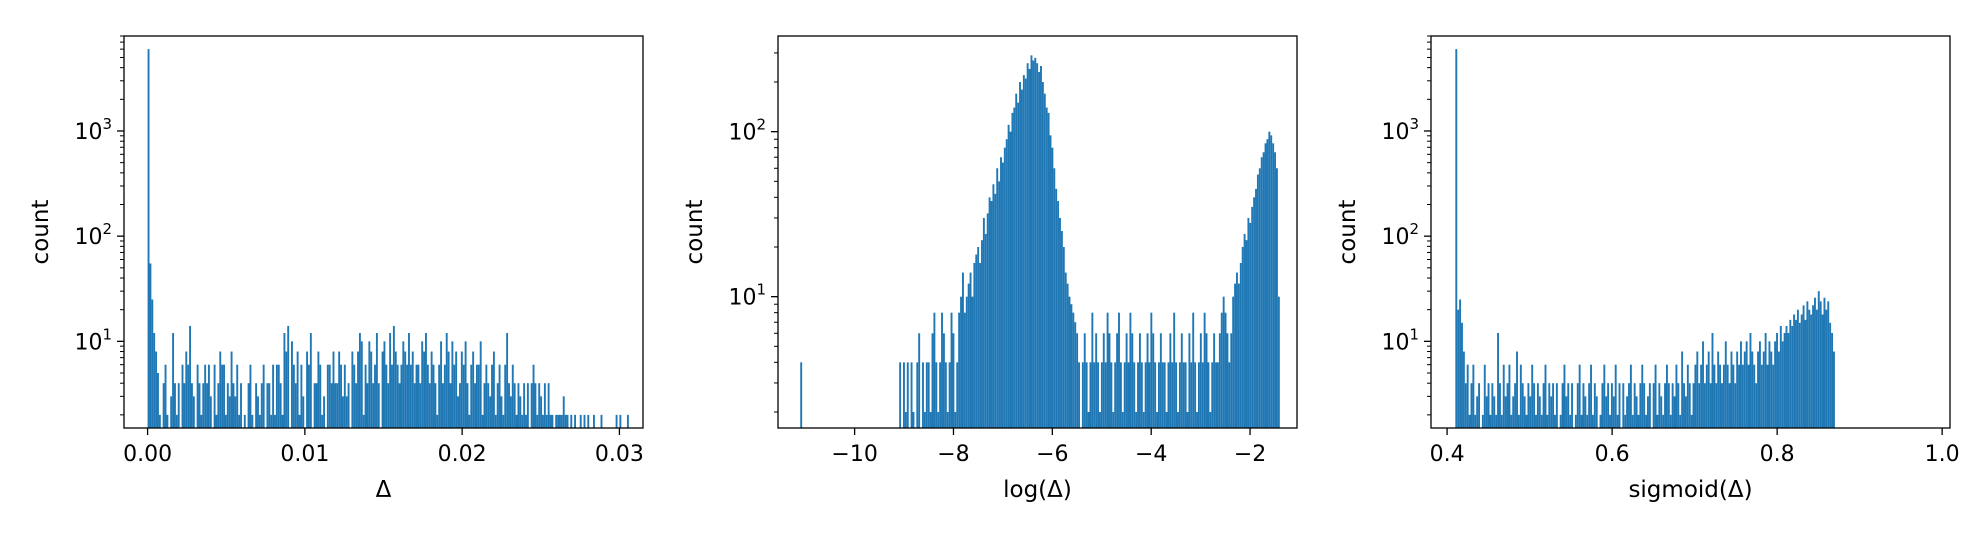 The width and height of the screenshot is (1980, 540). What do you see at coordinates (1447, 454) in the screenshot?
I see `sigmoid-delta-x-tick-label: 0.4` at bounding box center [1447, 454].